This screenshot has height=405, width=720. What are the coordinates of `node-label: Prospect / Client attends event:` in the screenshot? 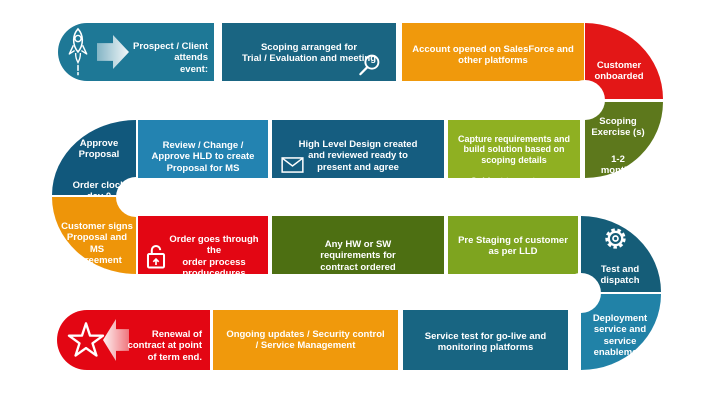 It's located at (170, 58).